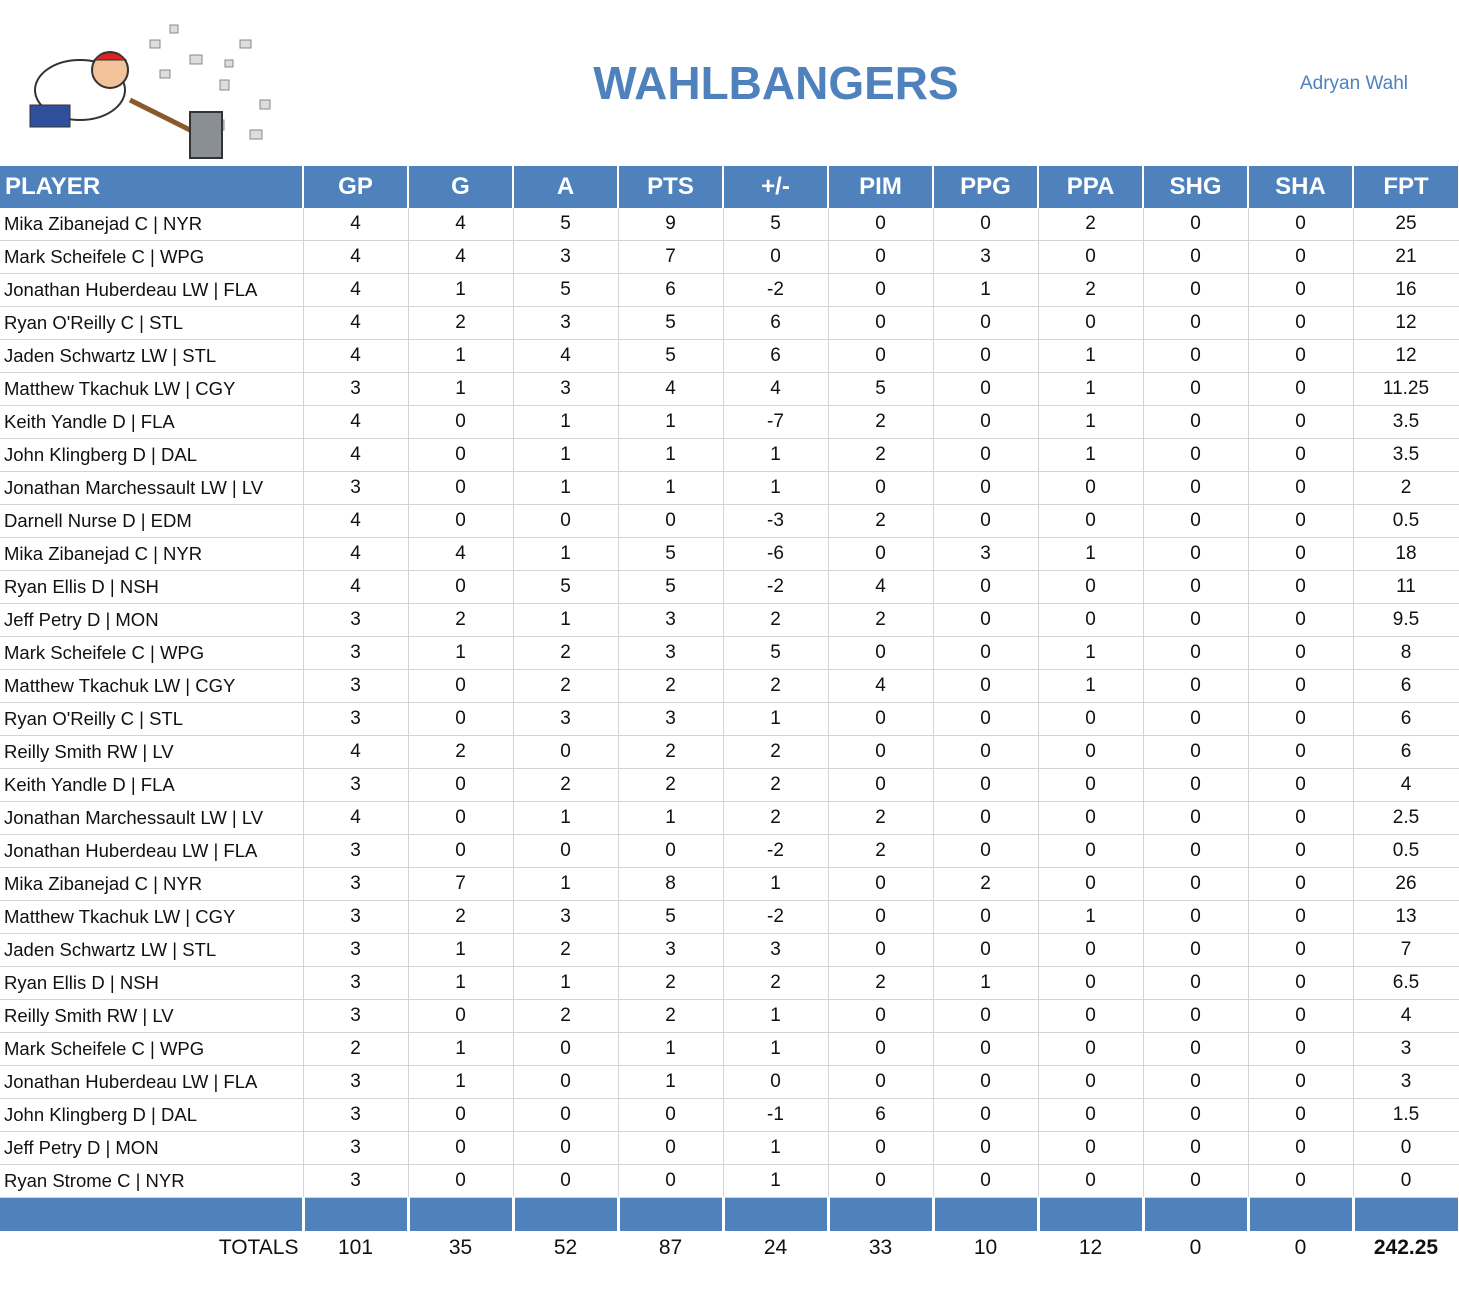 This screenshot has height=1297, width=1459. Describe the element at coordinates (1406, 917) in the screenshot. I see `stat-cell: 13` at that location.